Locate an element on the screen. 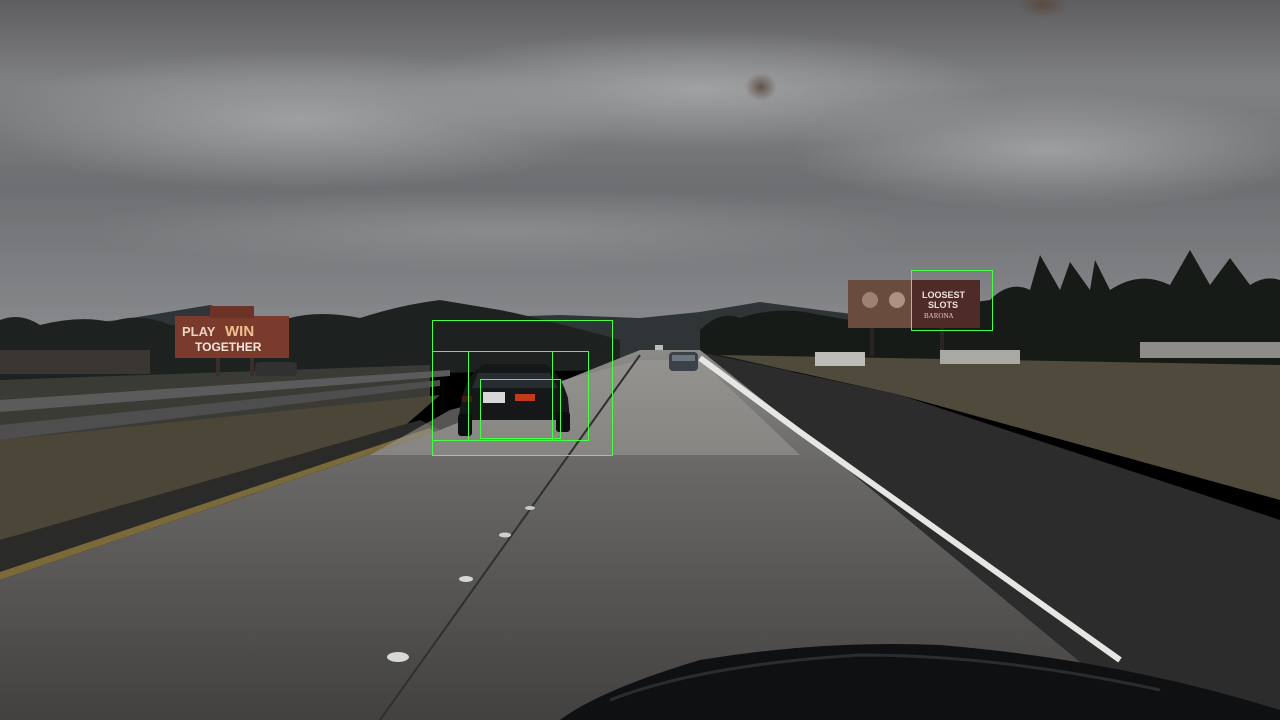 The width and height of the screenshot is (1280, 720). billboard-right-line2: SLOTS is located at coordinates (943, 305).